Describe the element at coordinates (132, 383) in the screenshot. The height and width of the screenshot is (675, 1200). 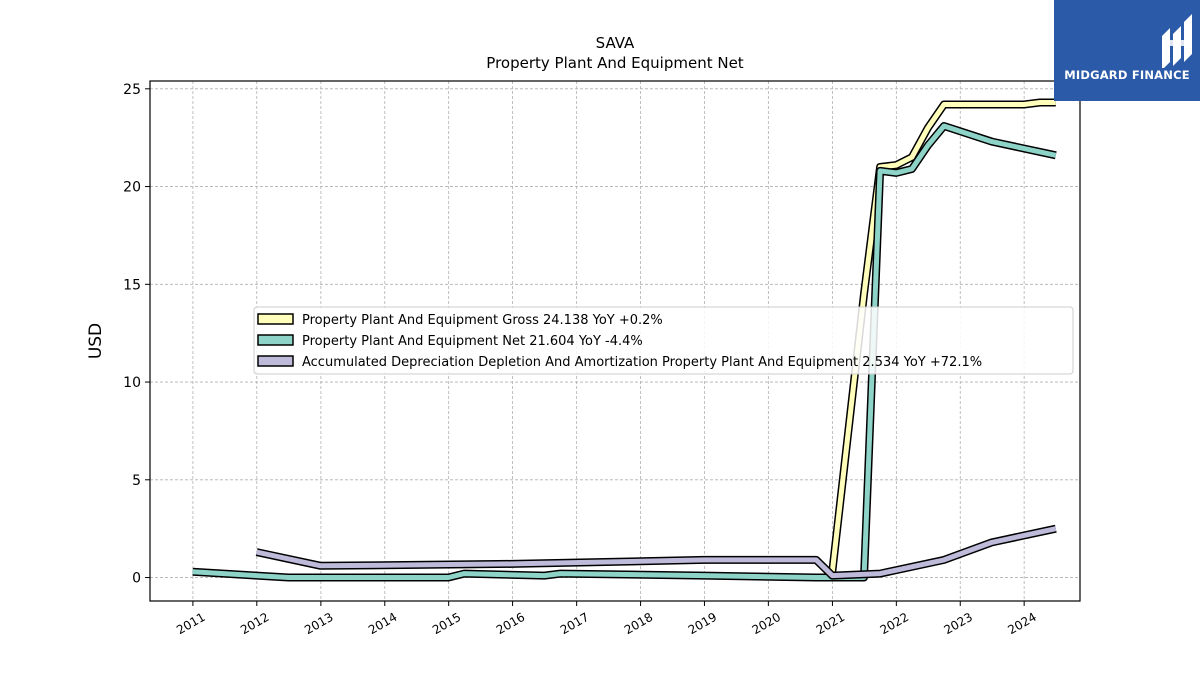
I see `y-tick-label: 10` at that location.